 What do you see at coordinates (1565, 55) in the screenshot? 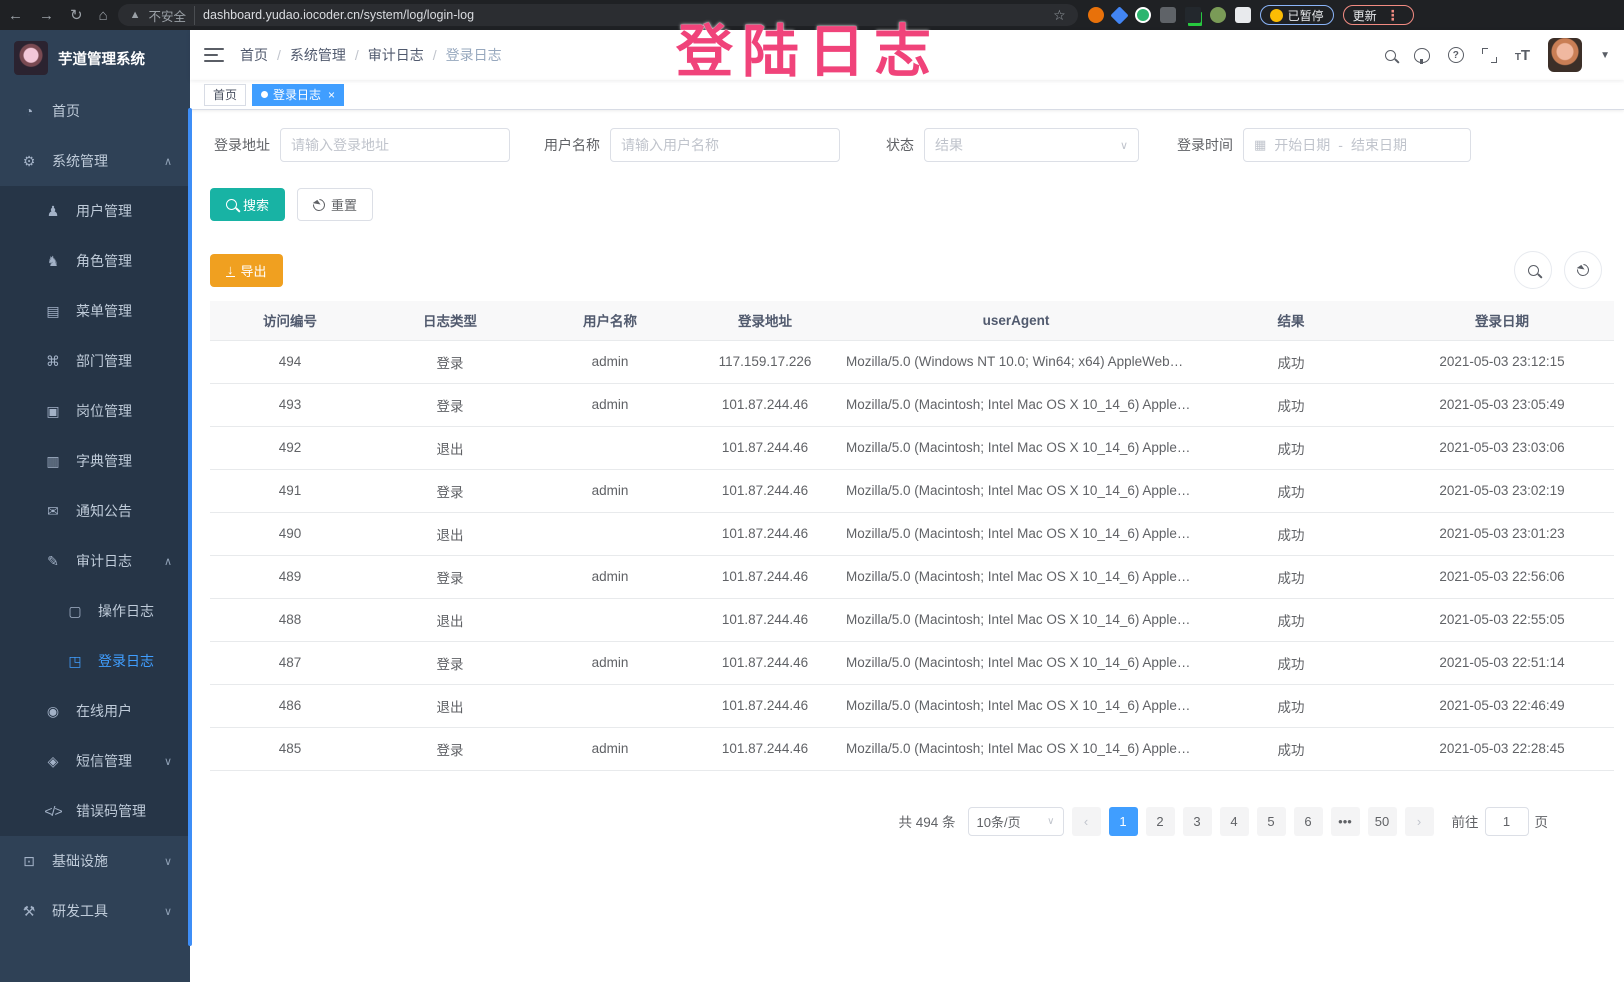
I see `user-avatar` at bounding box center [1565, 55].